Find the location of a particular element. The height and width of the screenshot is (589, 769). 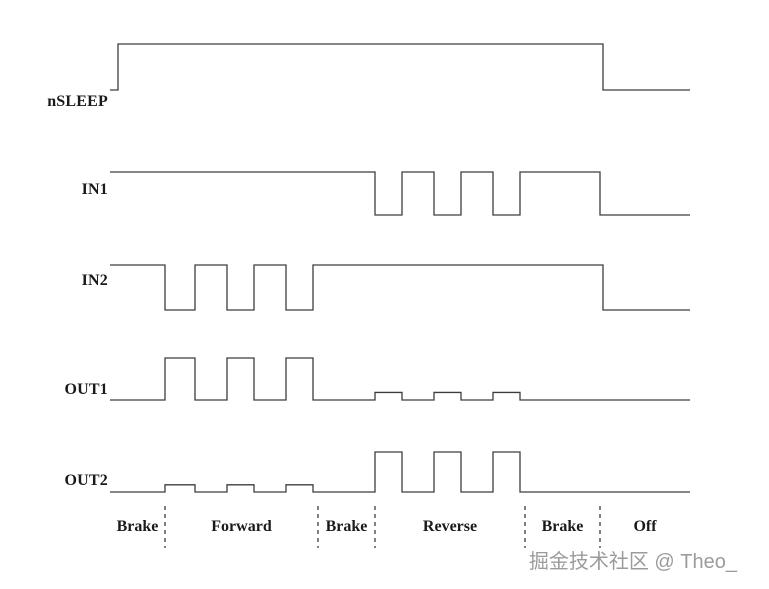

waveform-in1 is located at coordinates (400, 193).